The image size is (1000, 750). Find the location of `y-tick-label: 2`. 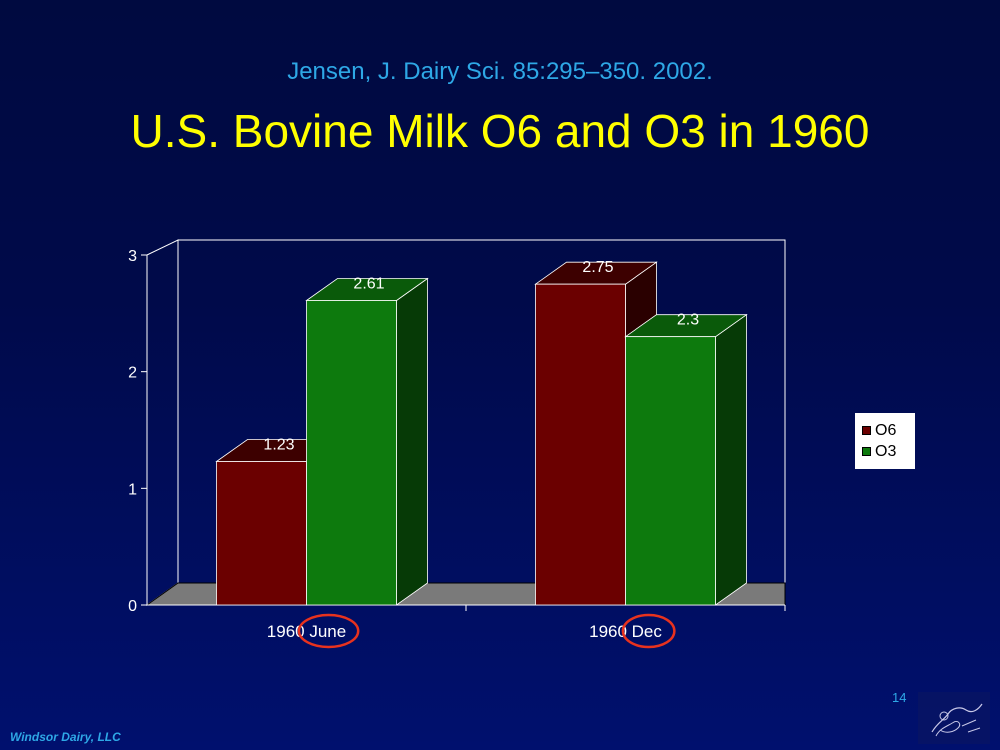

y-tick-label: 2 is located at coordinates (132, 373).